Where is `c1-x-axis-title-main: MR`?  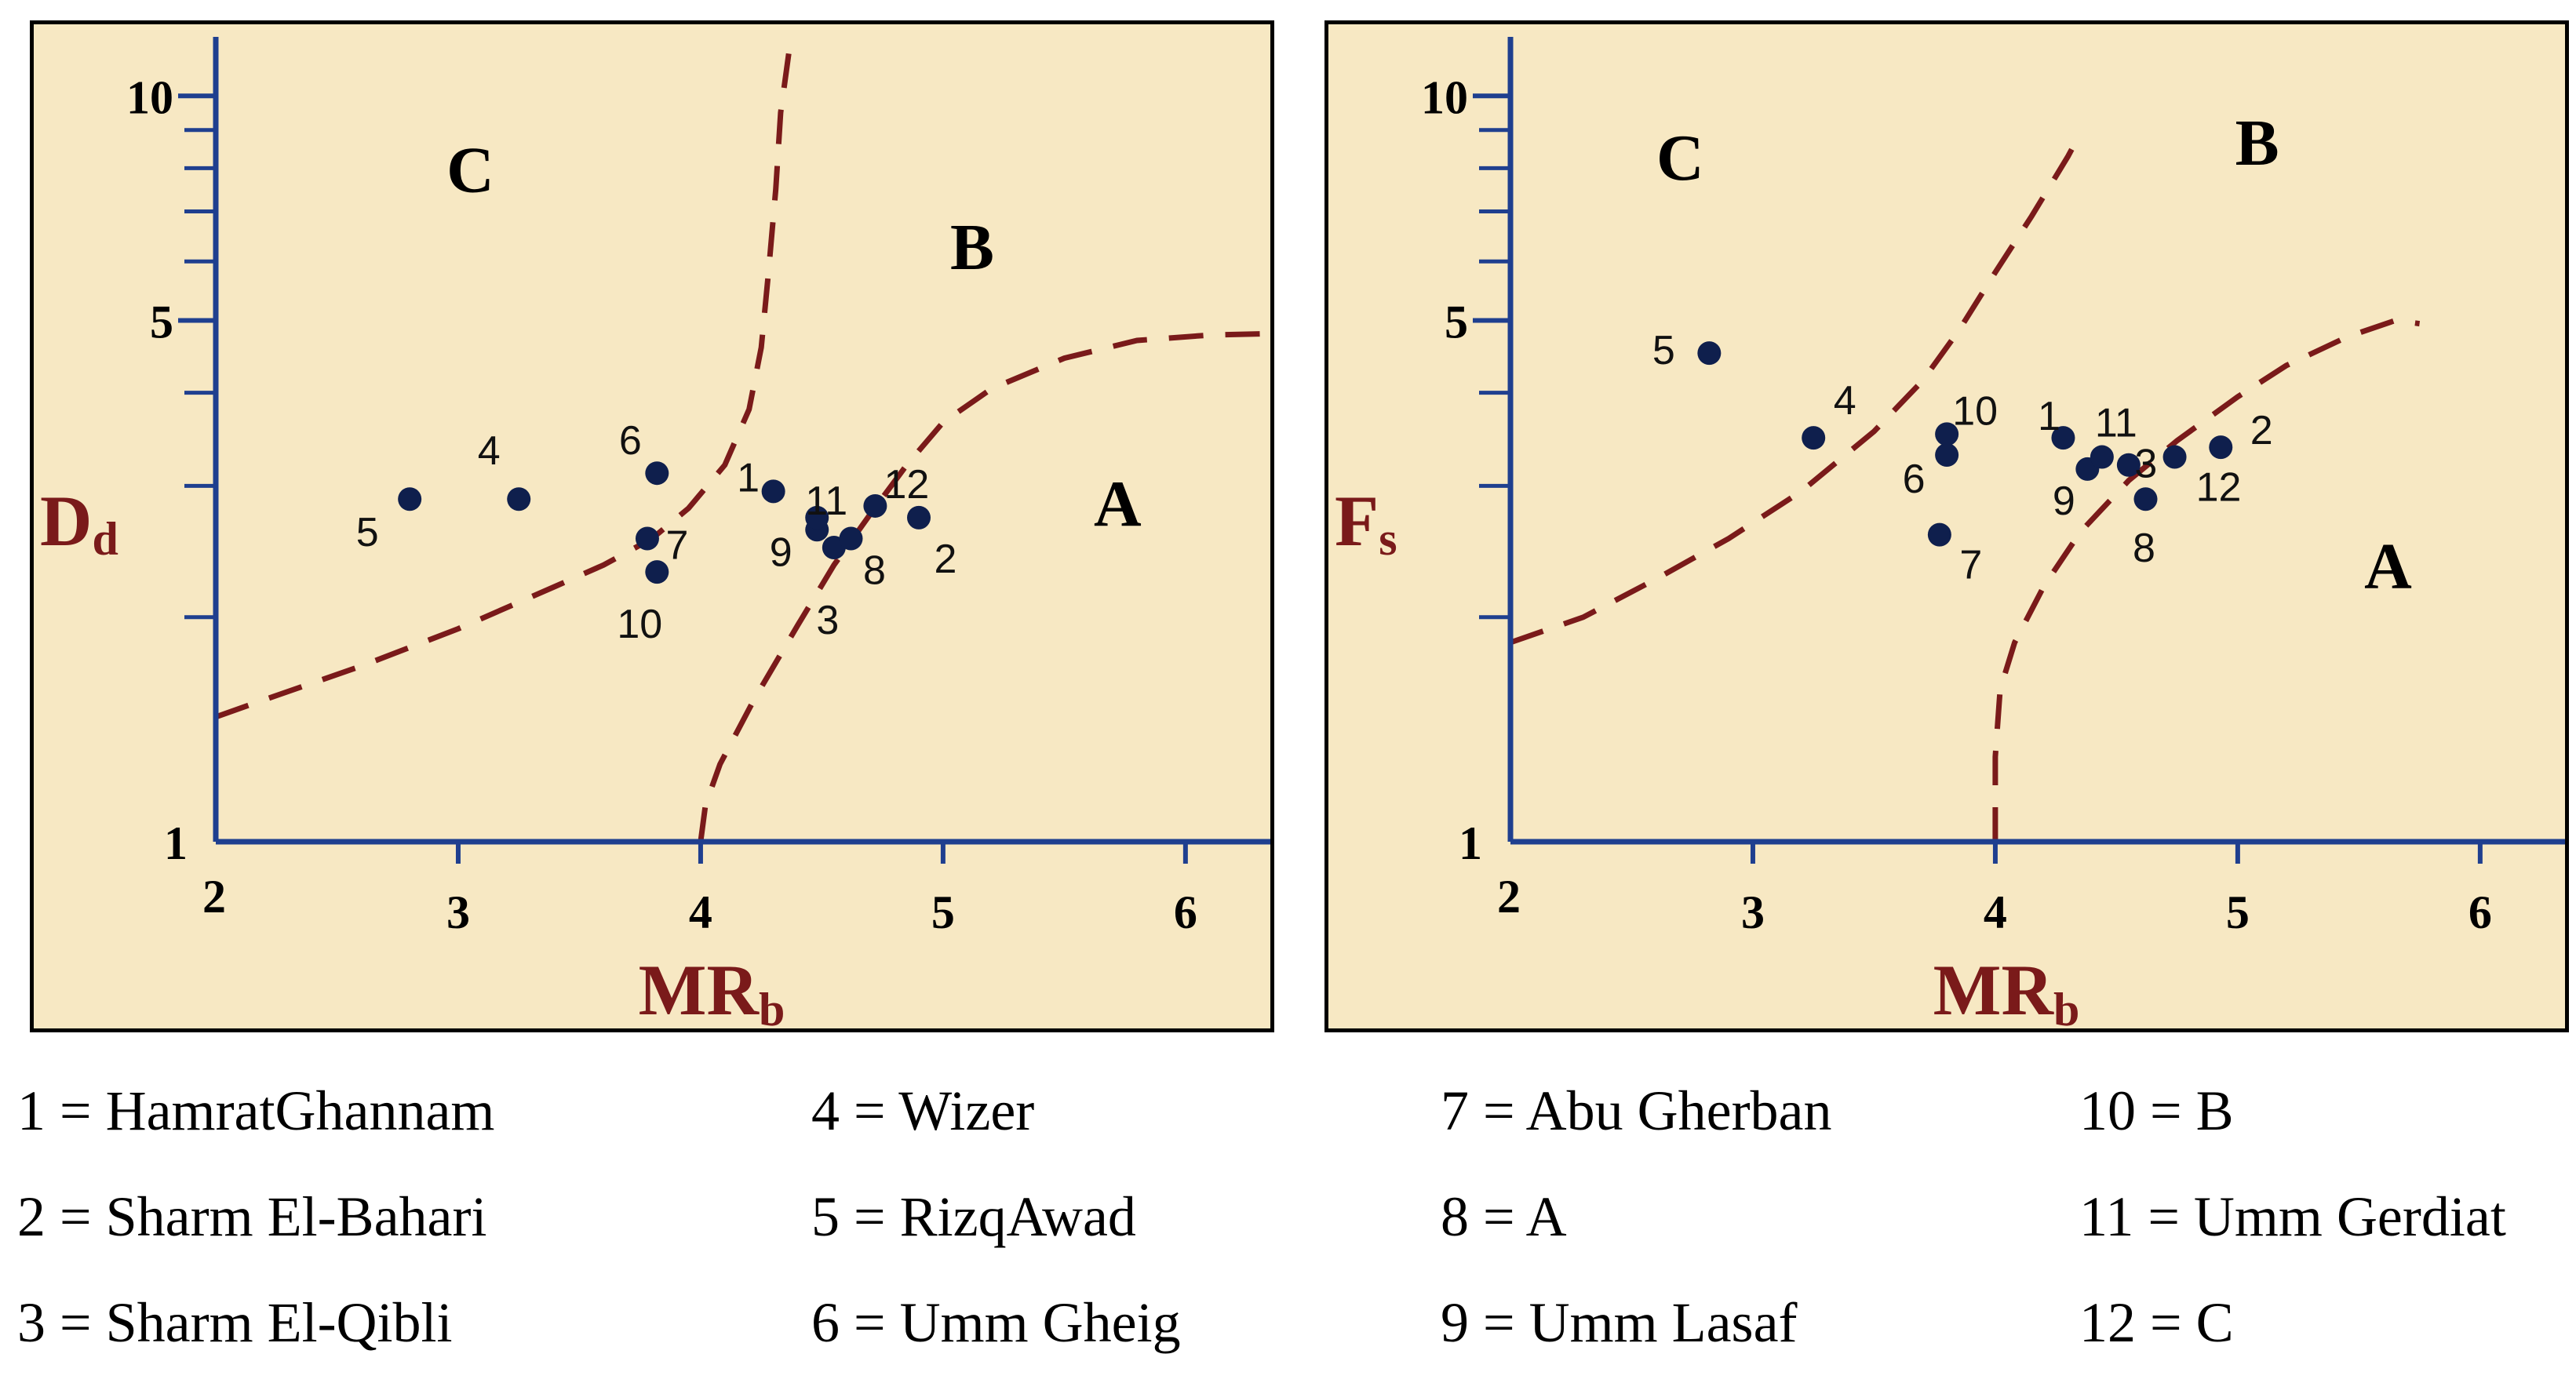 c1-x-axis-title-main: MR is located at coordinates (1994, 989).